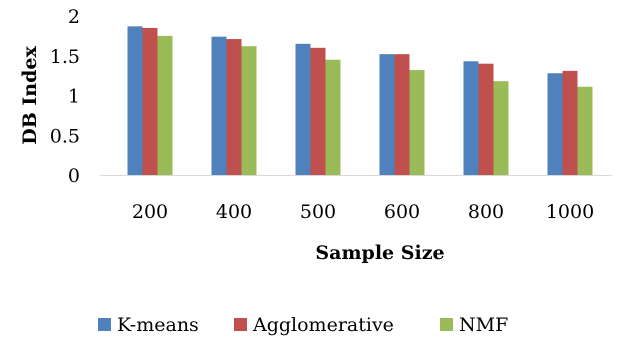 The width and height of the screenshot is (632, 345). Describe the element at coordinates (74, 17) in the screenshot. I see `y-tick-label: 2` at that location.